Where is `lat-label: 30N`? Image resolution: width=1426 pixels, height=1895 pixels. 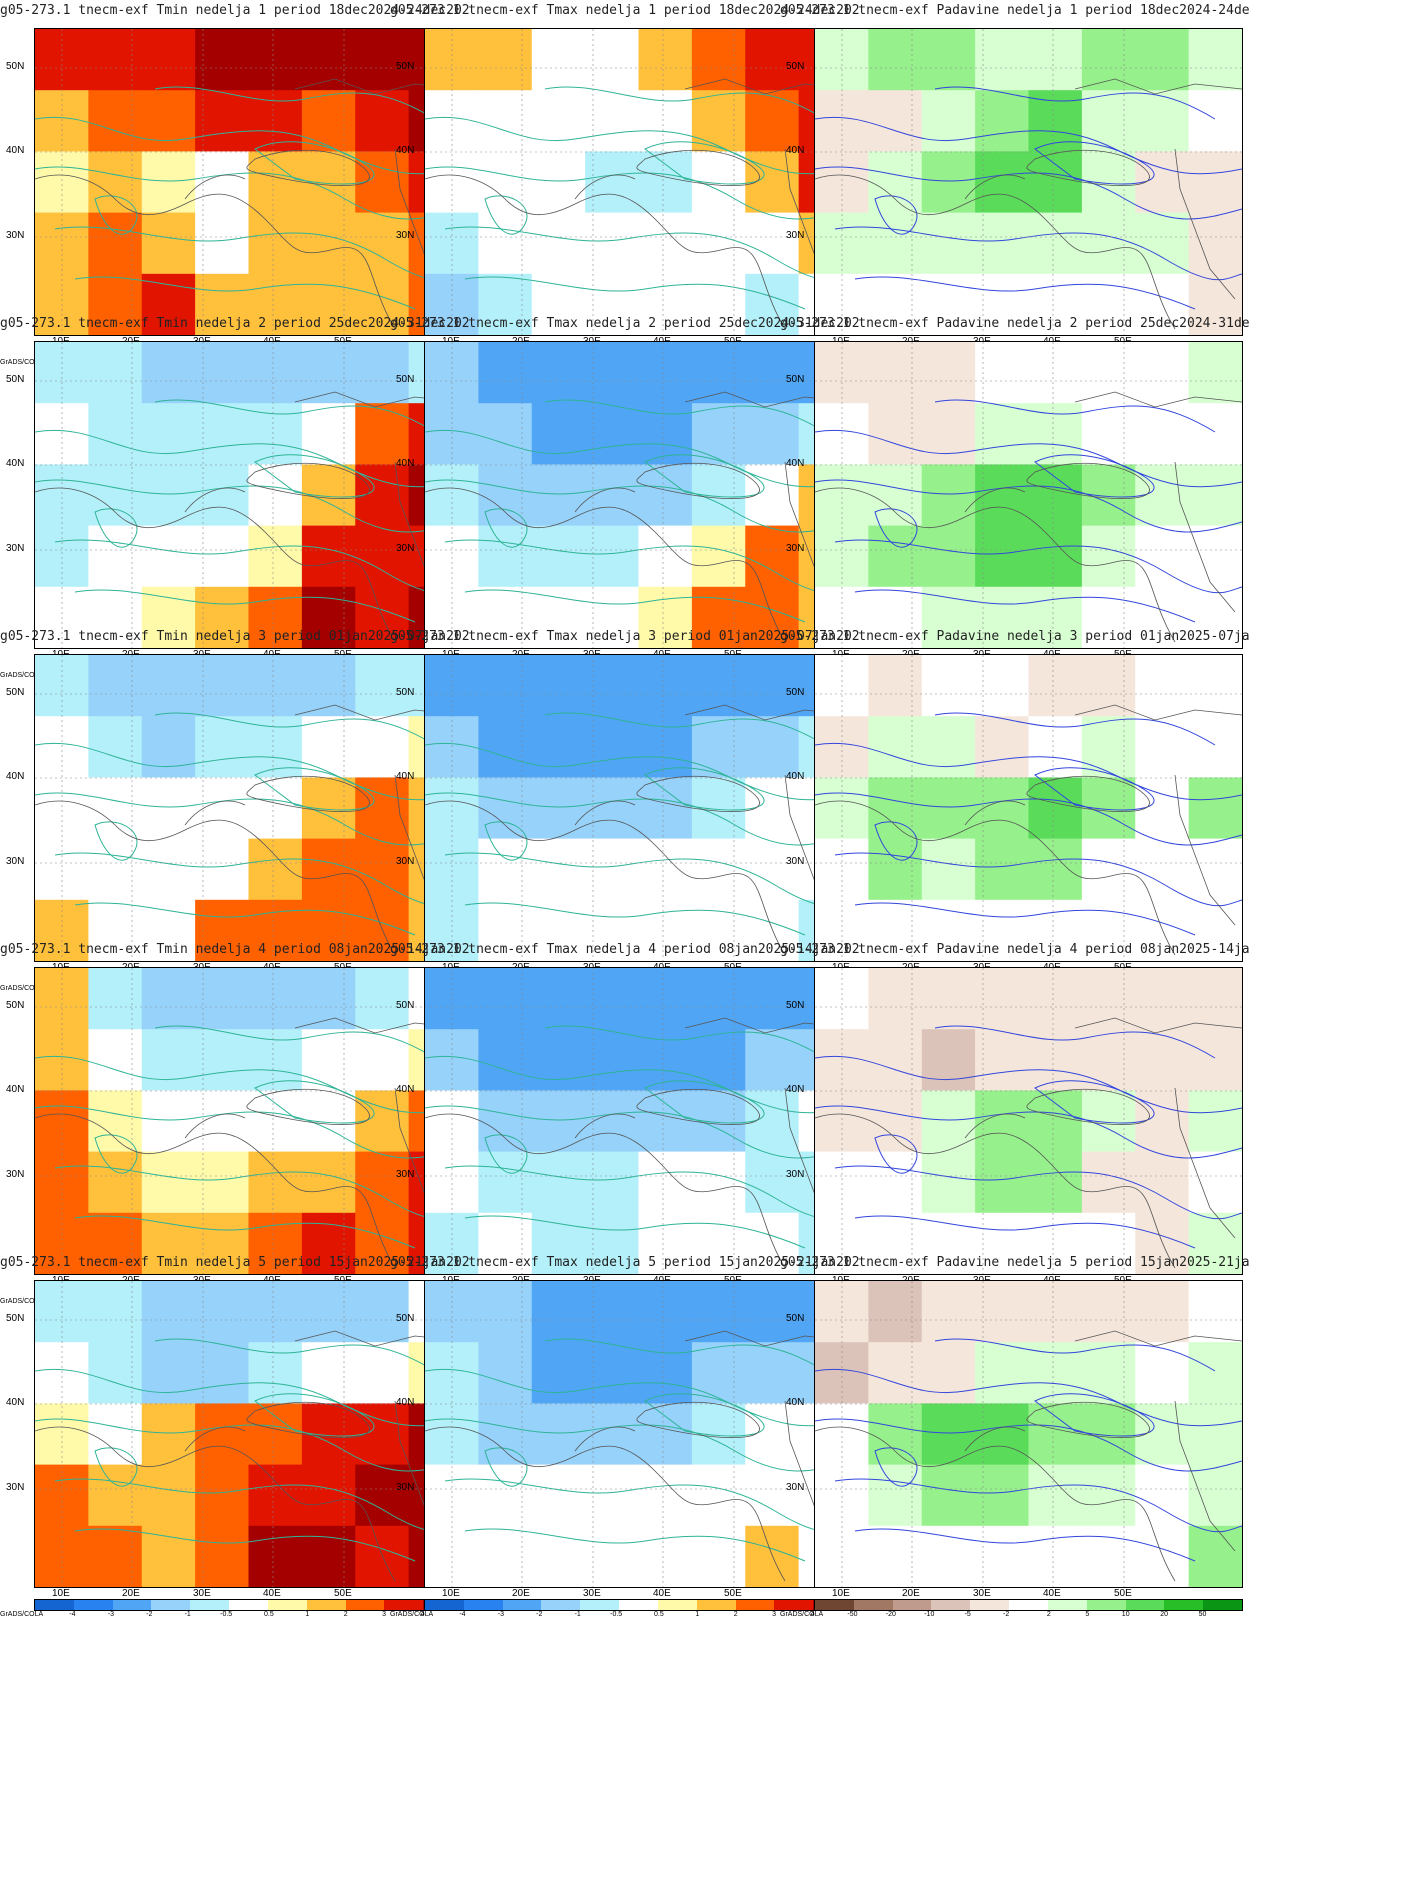 lat-label: 30N is located at coordinates (795, 235).